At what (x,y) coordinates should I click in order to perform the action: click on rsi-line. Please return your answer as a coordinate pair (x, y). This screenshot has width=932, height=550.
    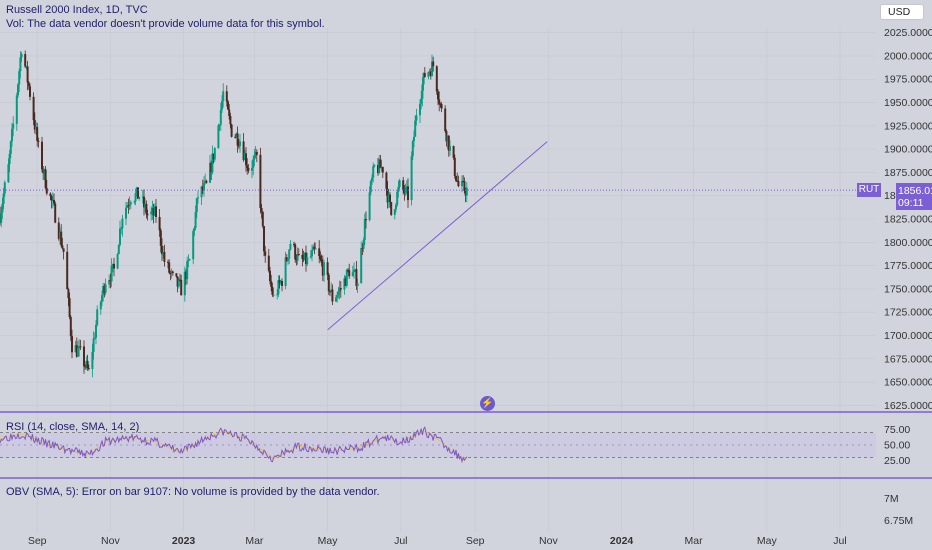
    Looking at the image, I should click on (234, 445).